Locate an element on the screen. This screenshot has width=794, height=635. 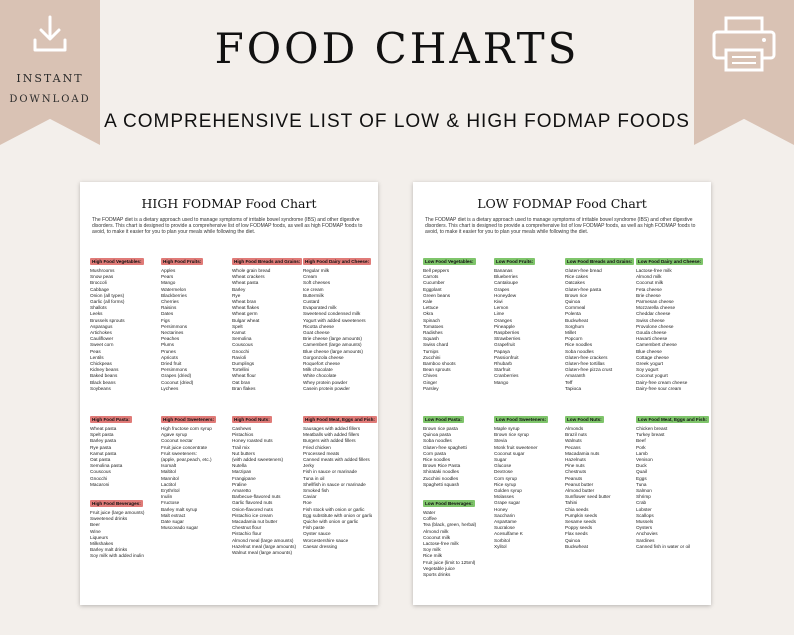
food-item: Dried fruit is located at coordinates (171, 364).